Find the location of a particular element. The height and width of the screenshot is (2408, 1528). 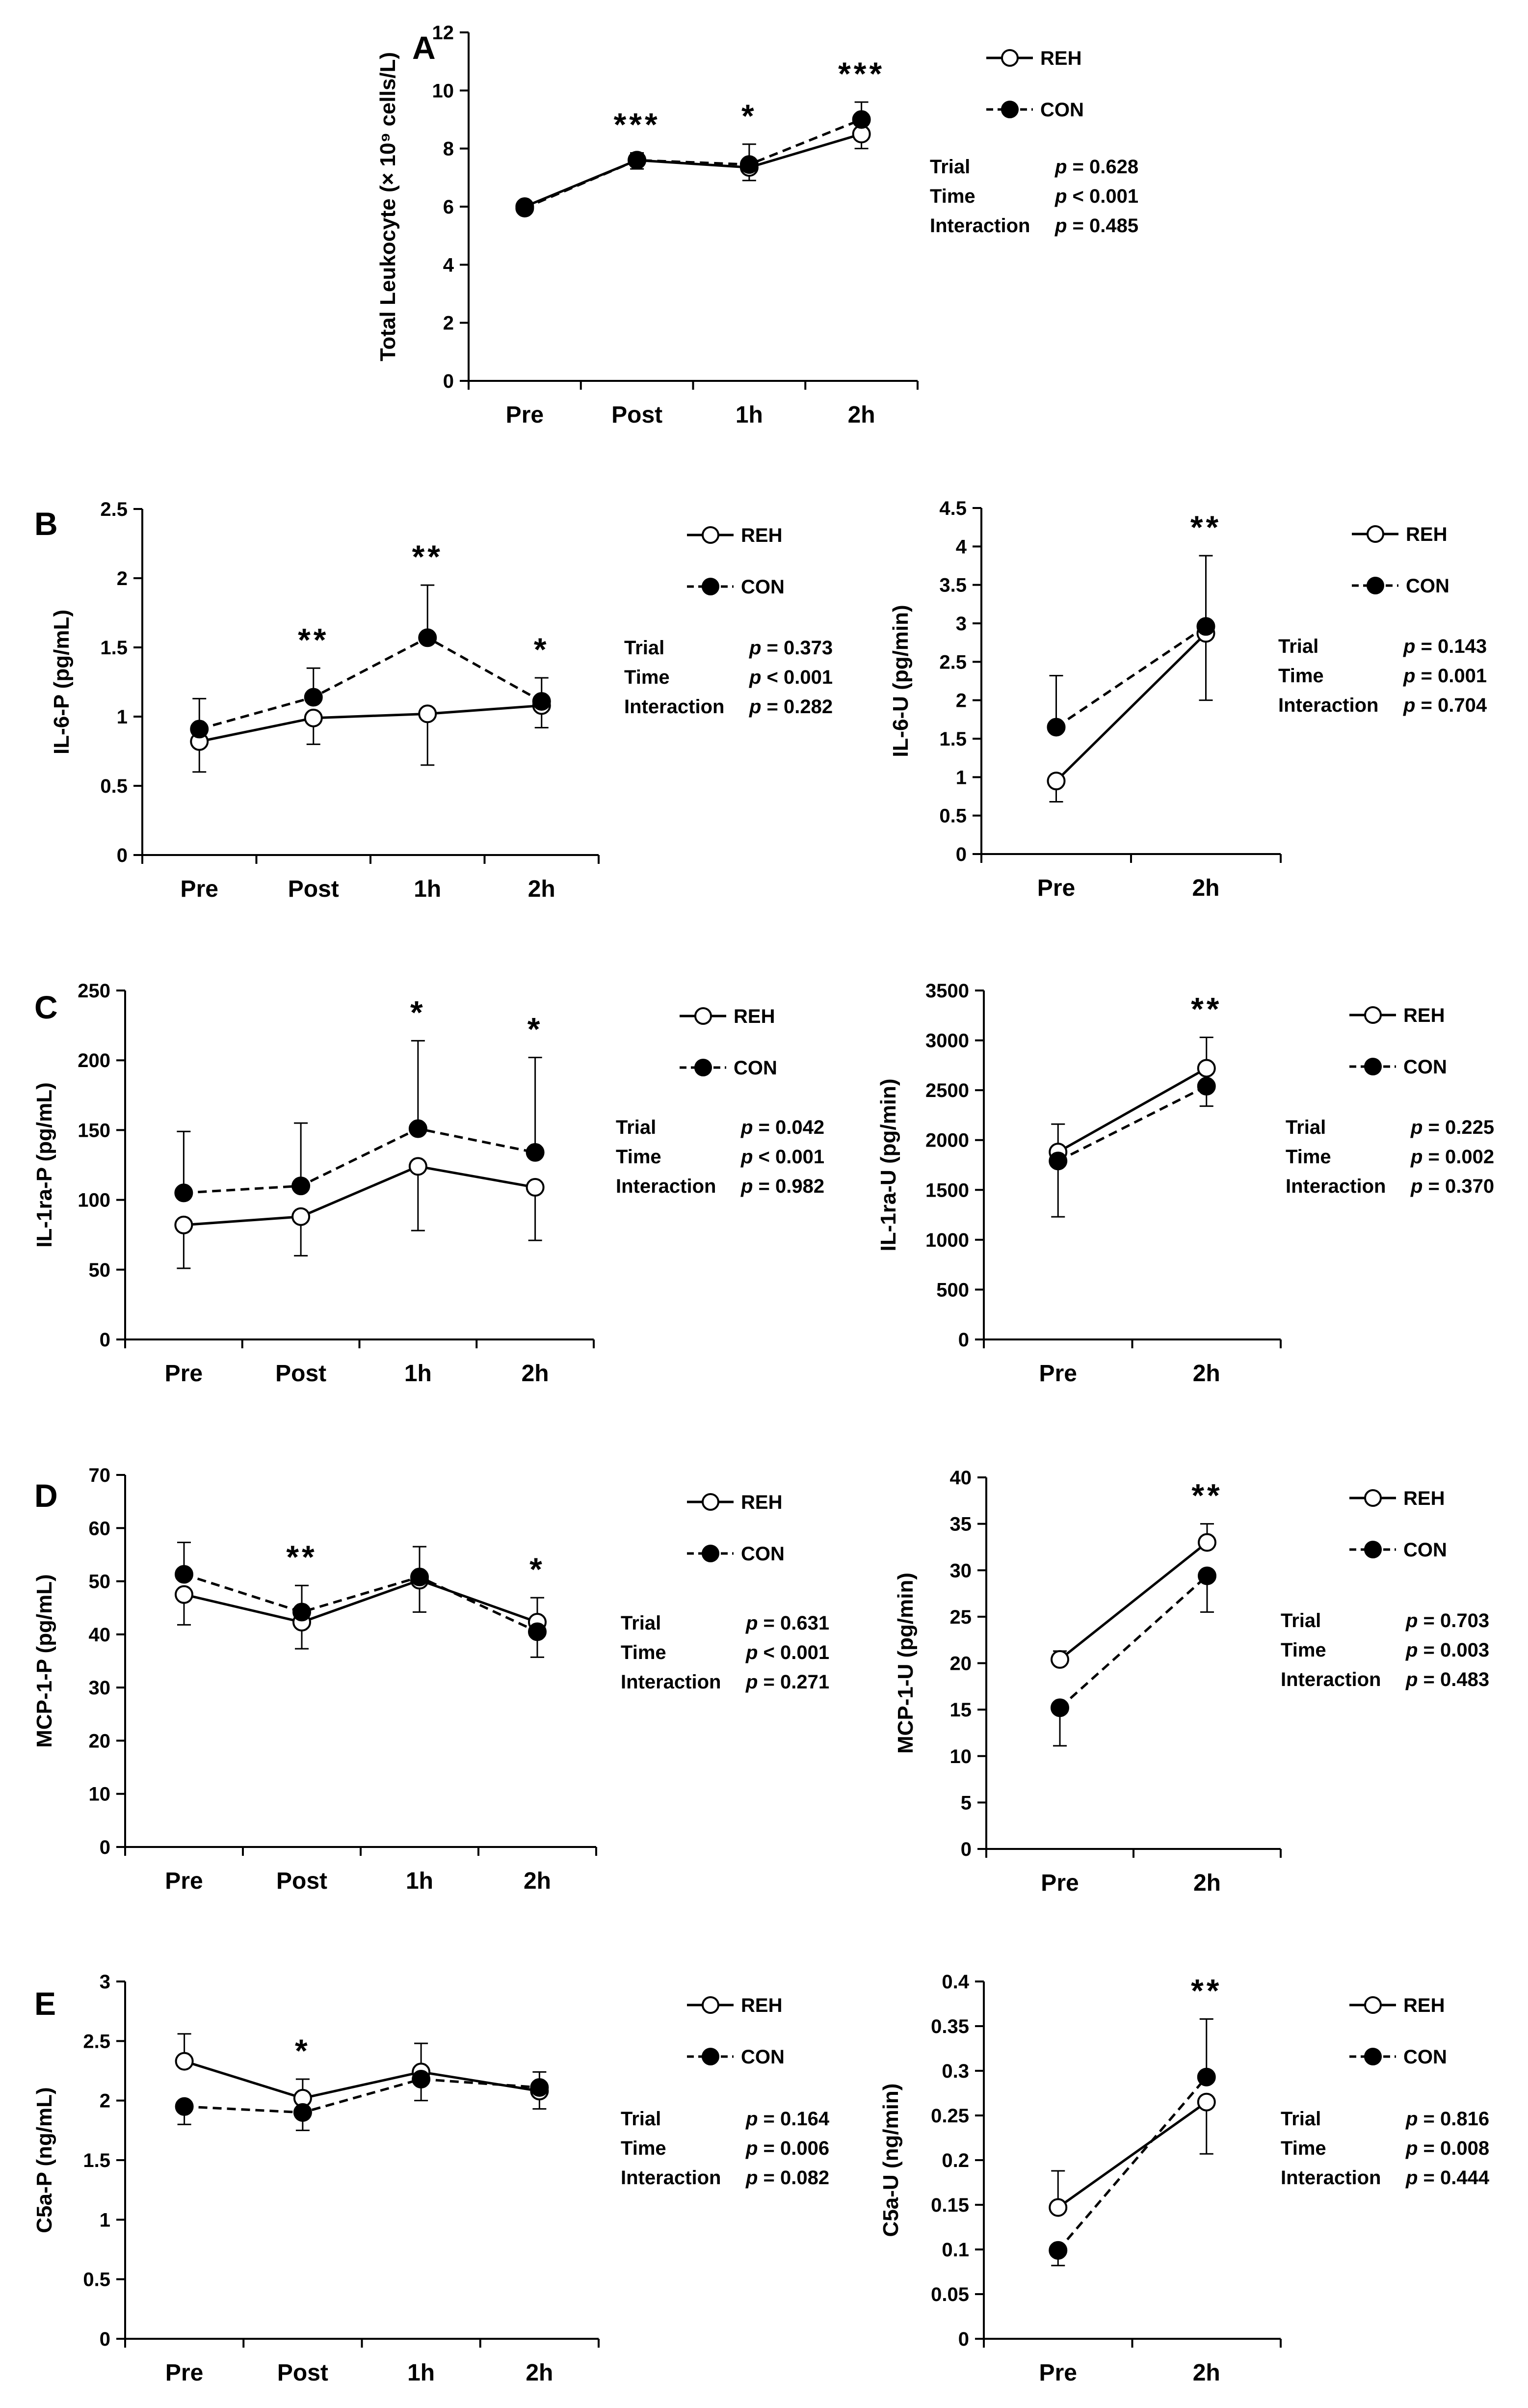

y-axis-label: MCP-1-U (pg/min) is located at coordinates (906, 1663).